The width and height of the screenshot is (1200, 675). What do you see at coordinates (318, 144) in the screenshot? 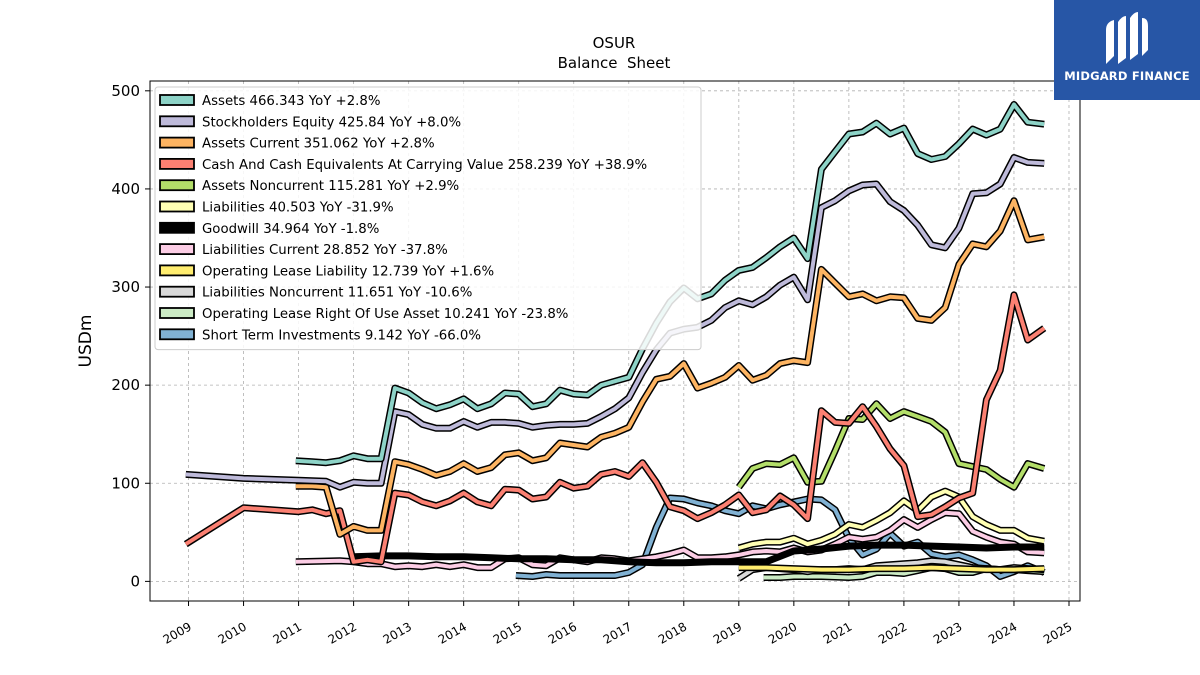
I see `legend-label: Assets Current 351.062 YoY +2.8%` at bounding box center [318, 144].